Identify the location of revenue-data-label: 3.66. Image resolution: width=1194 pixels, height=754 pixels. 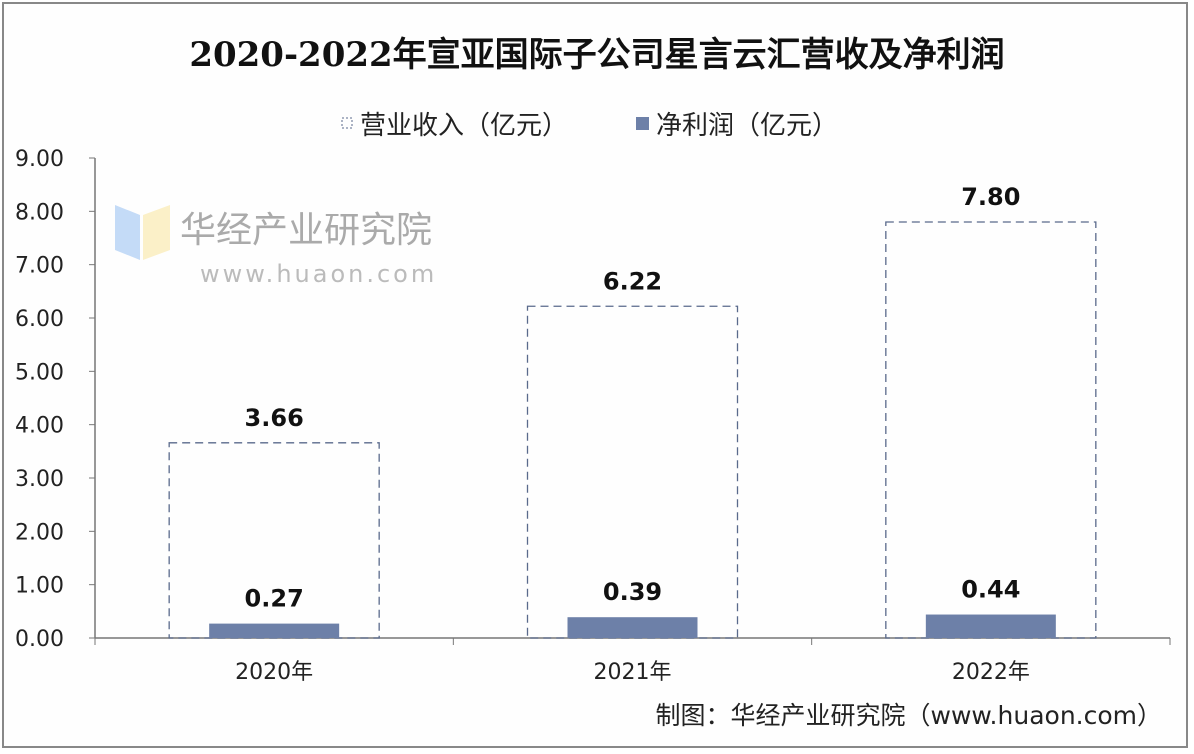
(274, 418).